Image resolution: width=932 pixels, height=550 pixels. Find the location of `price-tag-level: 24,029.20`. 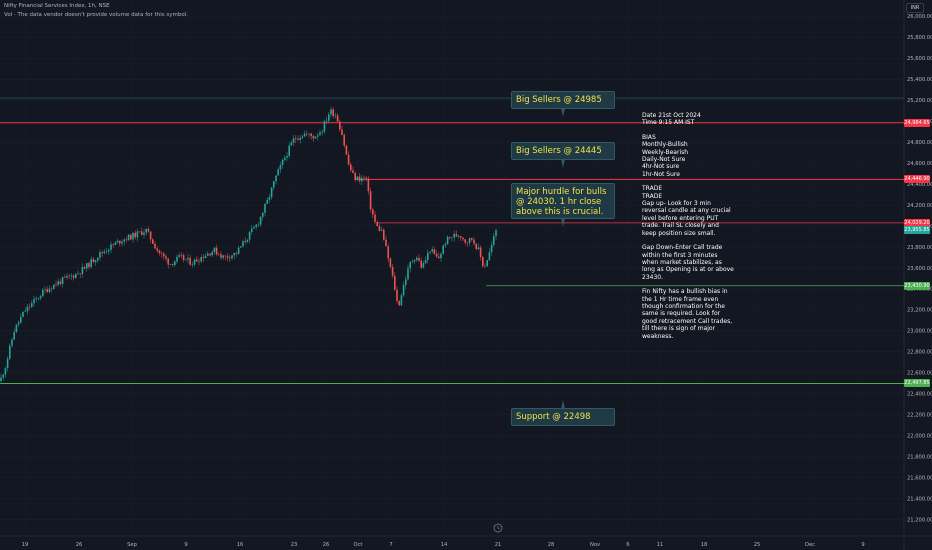

price-tag-level: 24,029.20 is located at coordinates (917, 222).